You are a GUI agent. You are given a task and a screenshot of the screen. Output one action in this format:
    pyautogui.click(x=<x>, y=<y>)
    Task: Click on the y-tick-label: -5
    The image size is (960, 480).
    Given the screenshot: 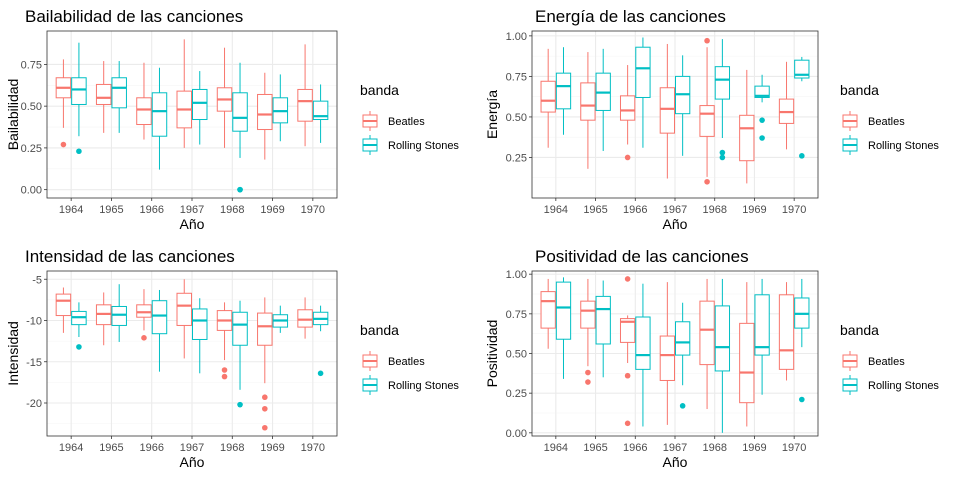 What is the action you would take?
    pyautogui.click(x=37, y=280)
    